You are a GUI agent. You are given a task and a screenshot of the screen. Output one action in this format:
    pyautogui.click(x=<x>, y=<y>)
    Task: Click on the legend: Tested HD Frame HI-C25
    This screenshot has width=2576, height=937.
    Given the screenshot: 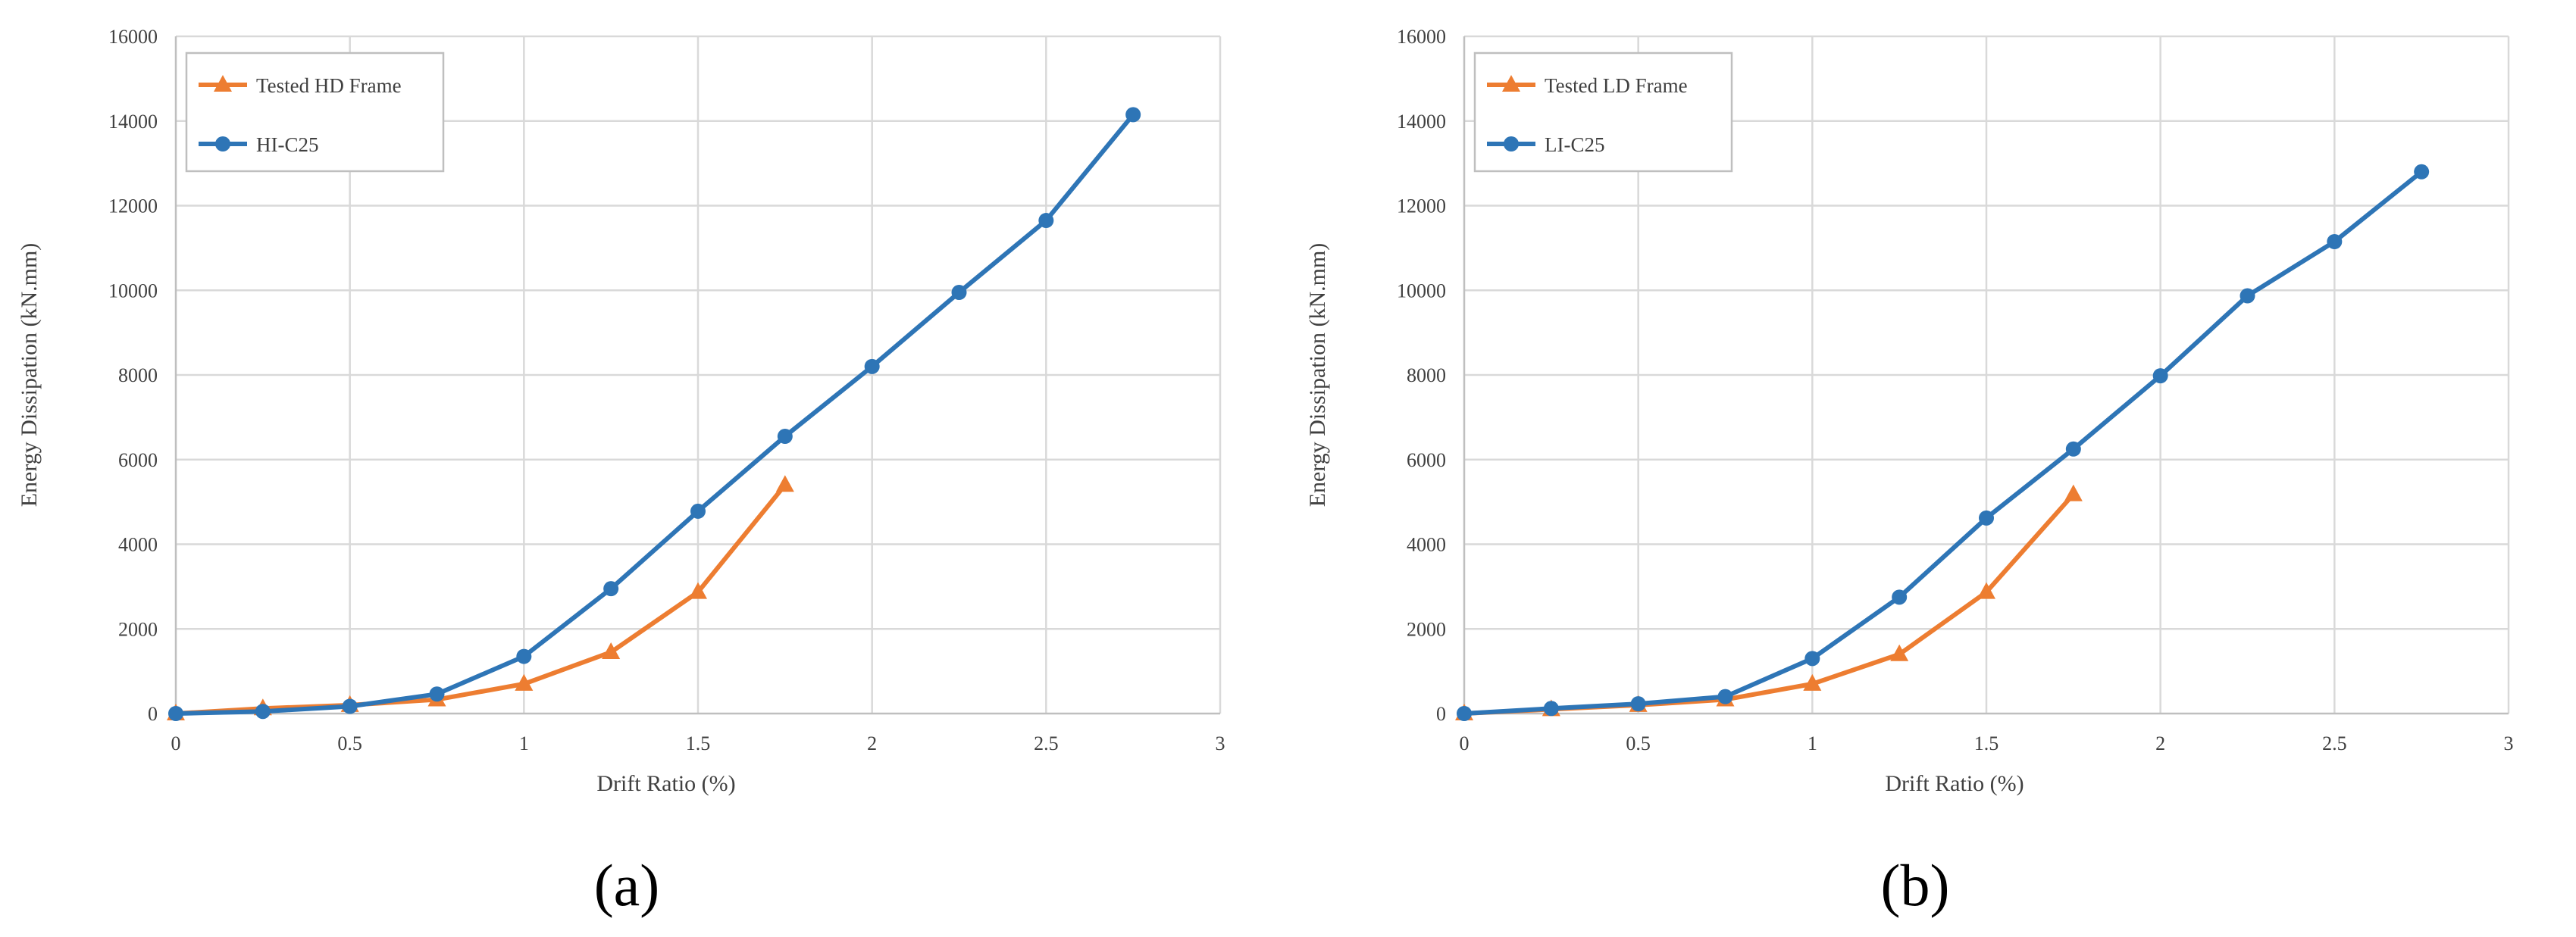 What is the action you would take?
    pyautogui.click(x=315, y=112)
    